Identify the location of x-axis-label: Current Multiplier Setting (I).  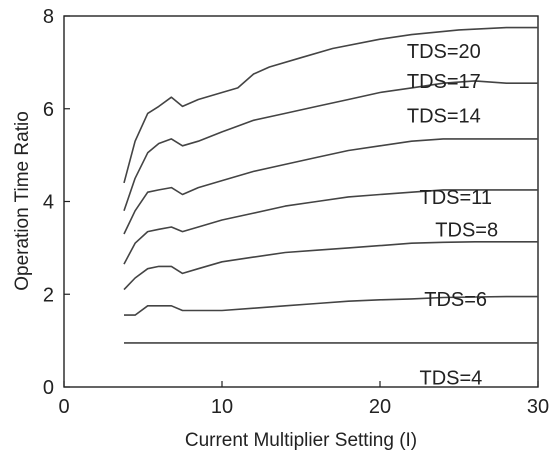
(301, 440).